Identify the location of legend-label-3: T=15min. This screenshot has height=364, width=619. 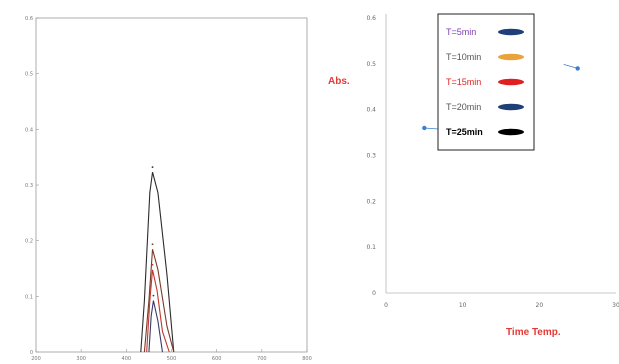
(463, 82).